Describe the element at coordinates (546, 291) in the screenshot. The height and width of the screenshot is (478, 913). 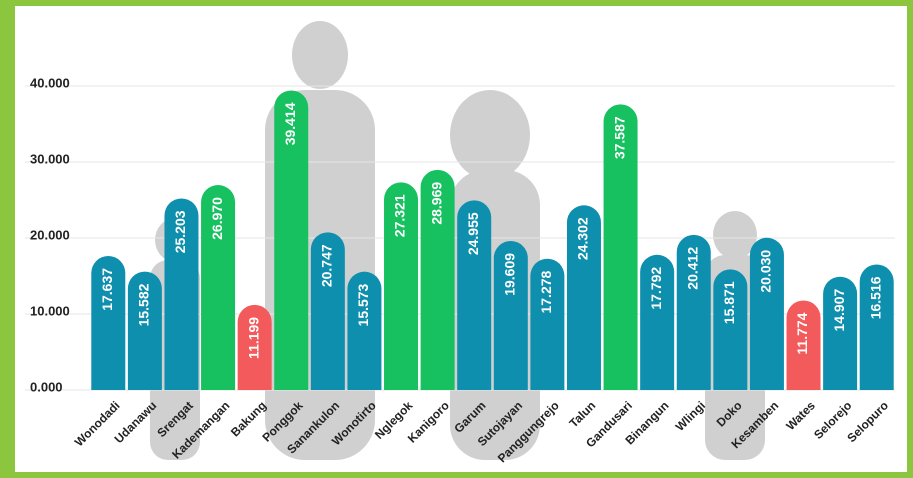
I see `value-label: 17.278` at that location.